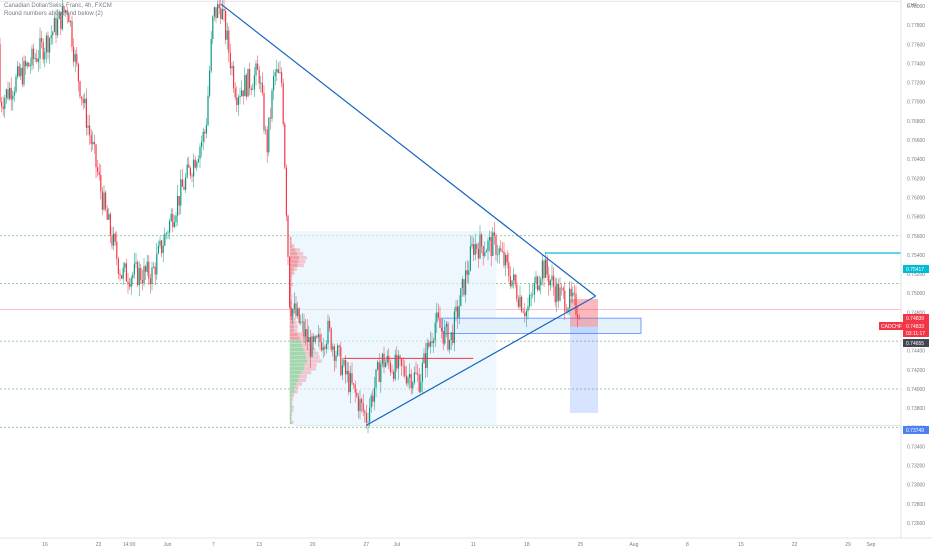 This screenshot has height=550, width=932. What do you see at coordinates (915, 270) in the screenshot?
I see `svg-text: 0.75417` at bounding box center [915, 270].